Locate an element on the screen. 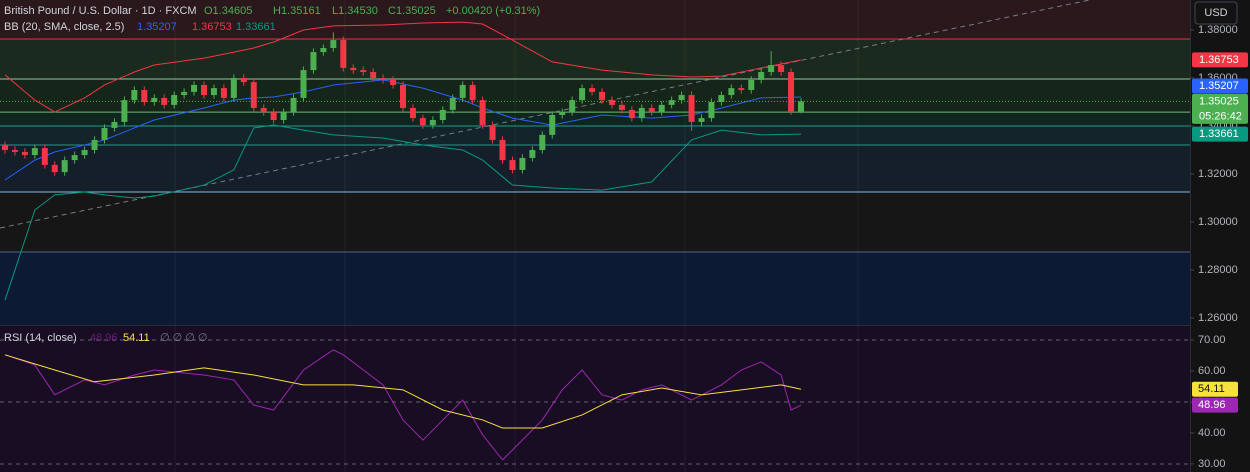 This screenshot has width=1250, height=472. rsi-legend-value: 54.11 is located at coordinates (136, 338).